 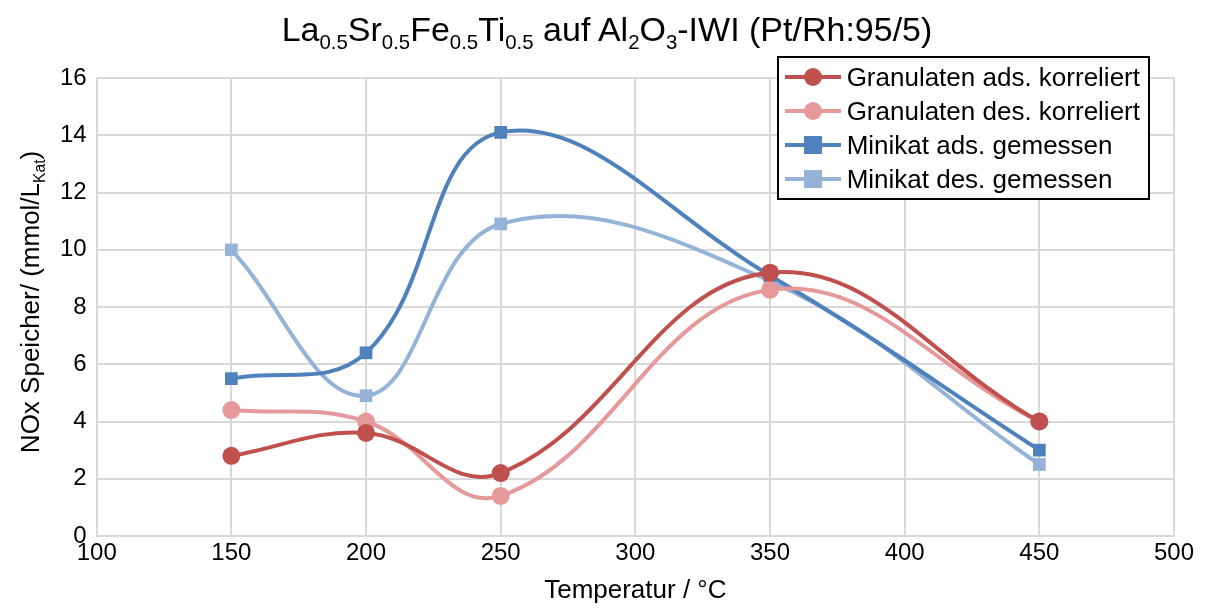 What do you see at coordinates (231, 552) in the screenshot?
I see `x-tick-label: 150` at bounding box center [231, 552].